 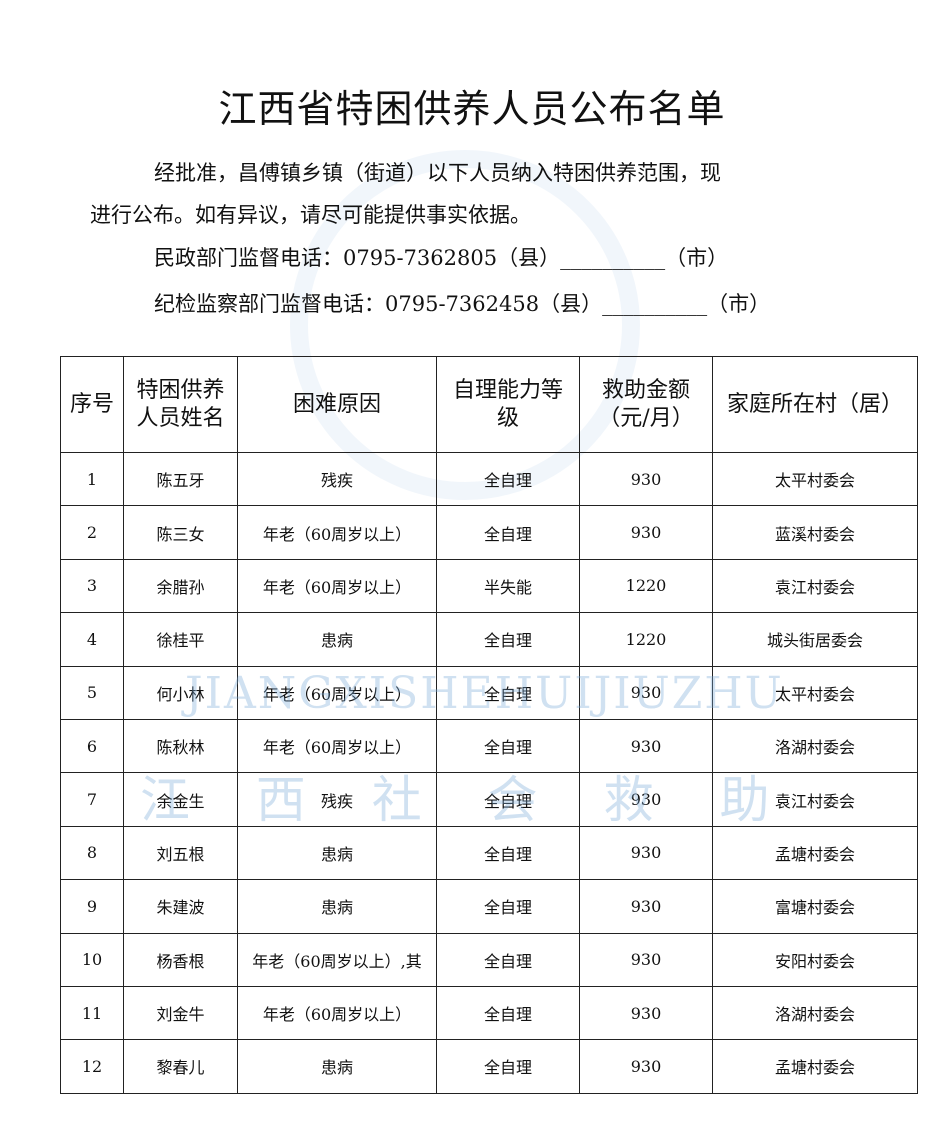 I want to click on cell-index: 6, so click(x=92, y=746).